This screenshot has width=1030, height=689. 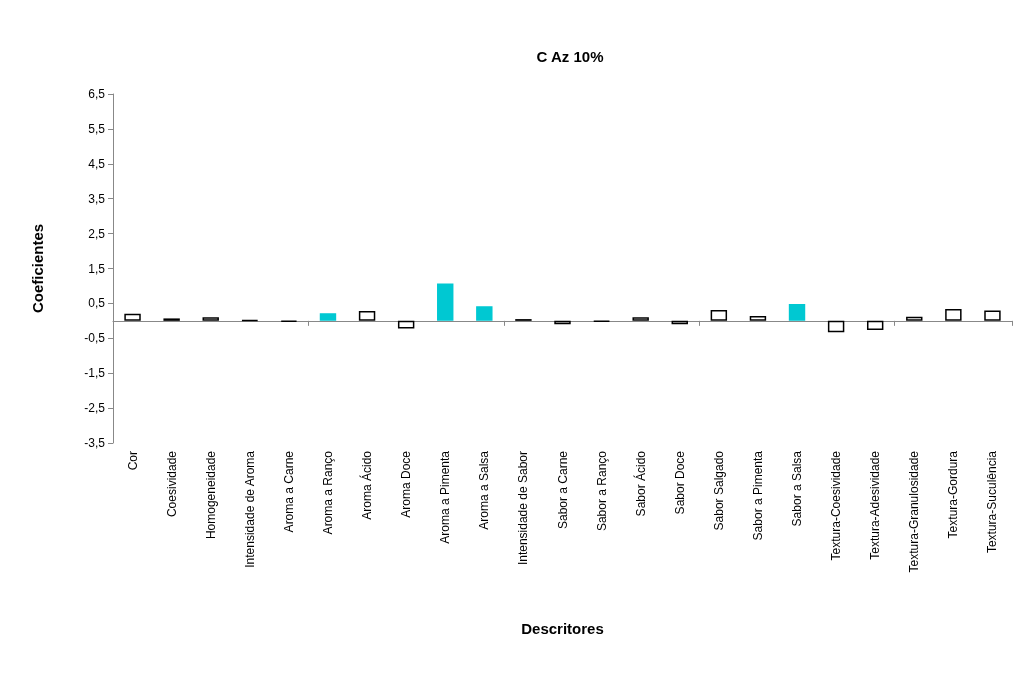 What do you see at coordinates (95, 443) in the screenshot?
I see `y-tick-label: -3,5` at bounding box center [95, 443].